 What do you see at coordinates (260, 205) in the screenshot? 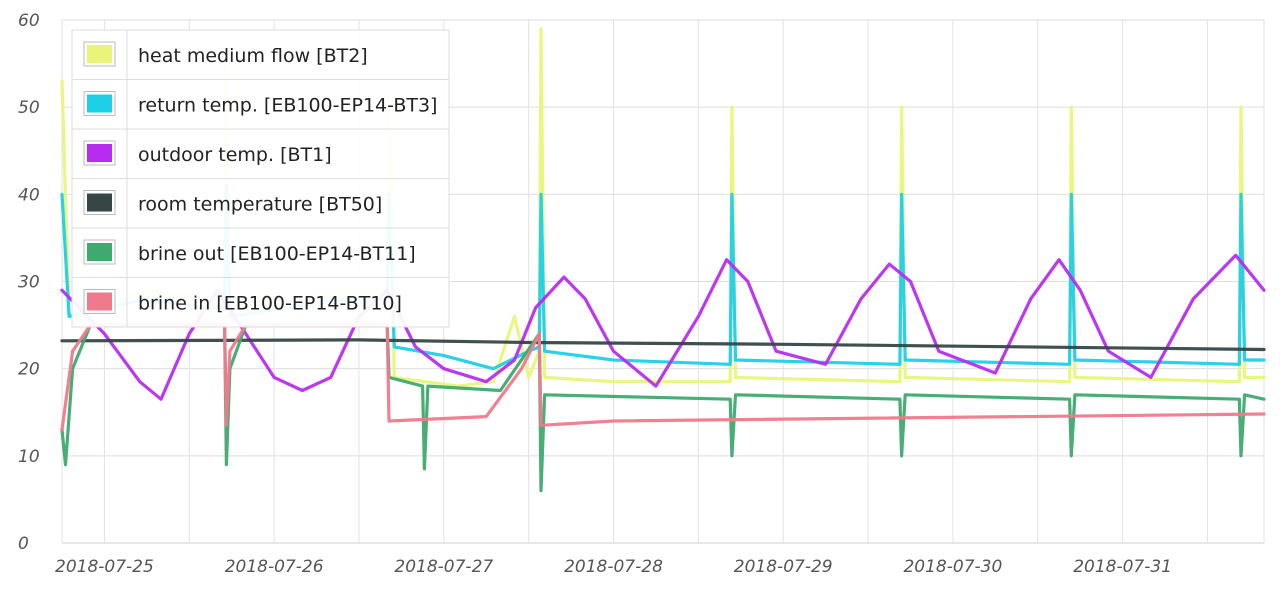
I see `legend-label: room temperature [BT50]` at bounding box center [260, 205].